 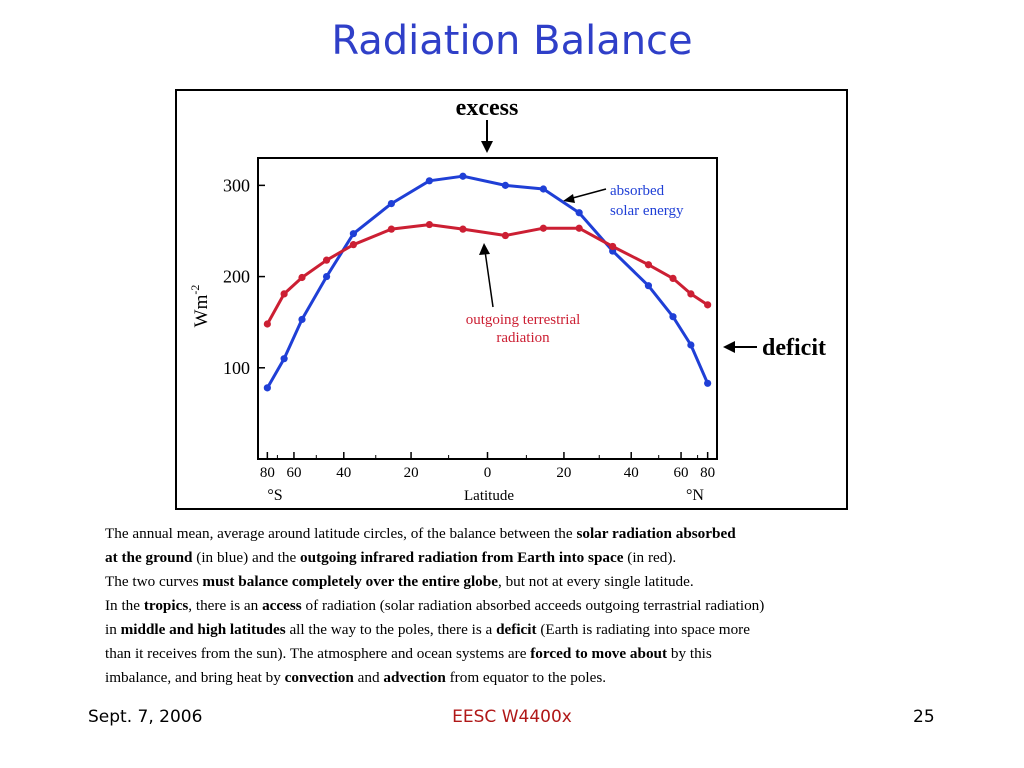 What do you see at coordinates (124, 605) in the screenshot?
I see `caption-segment: In the` at bounding box center [124, 605].